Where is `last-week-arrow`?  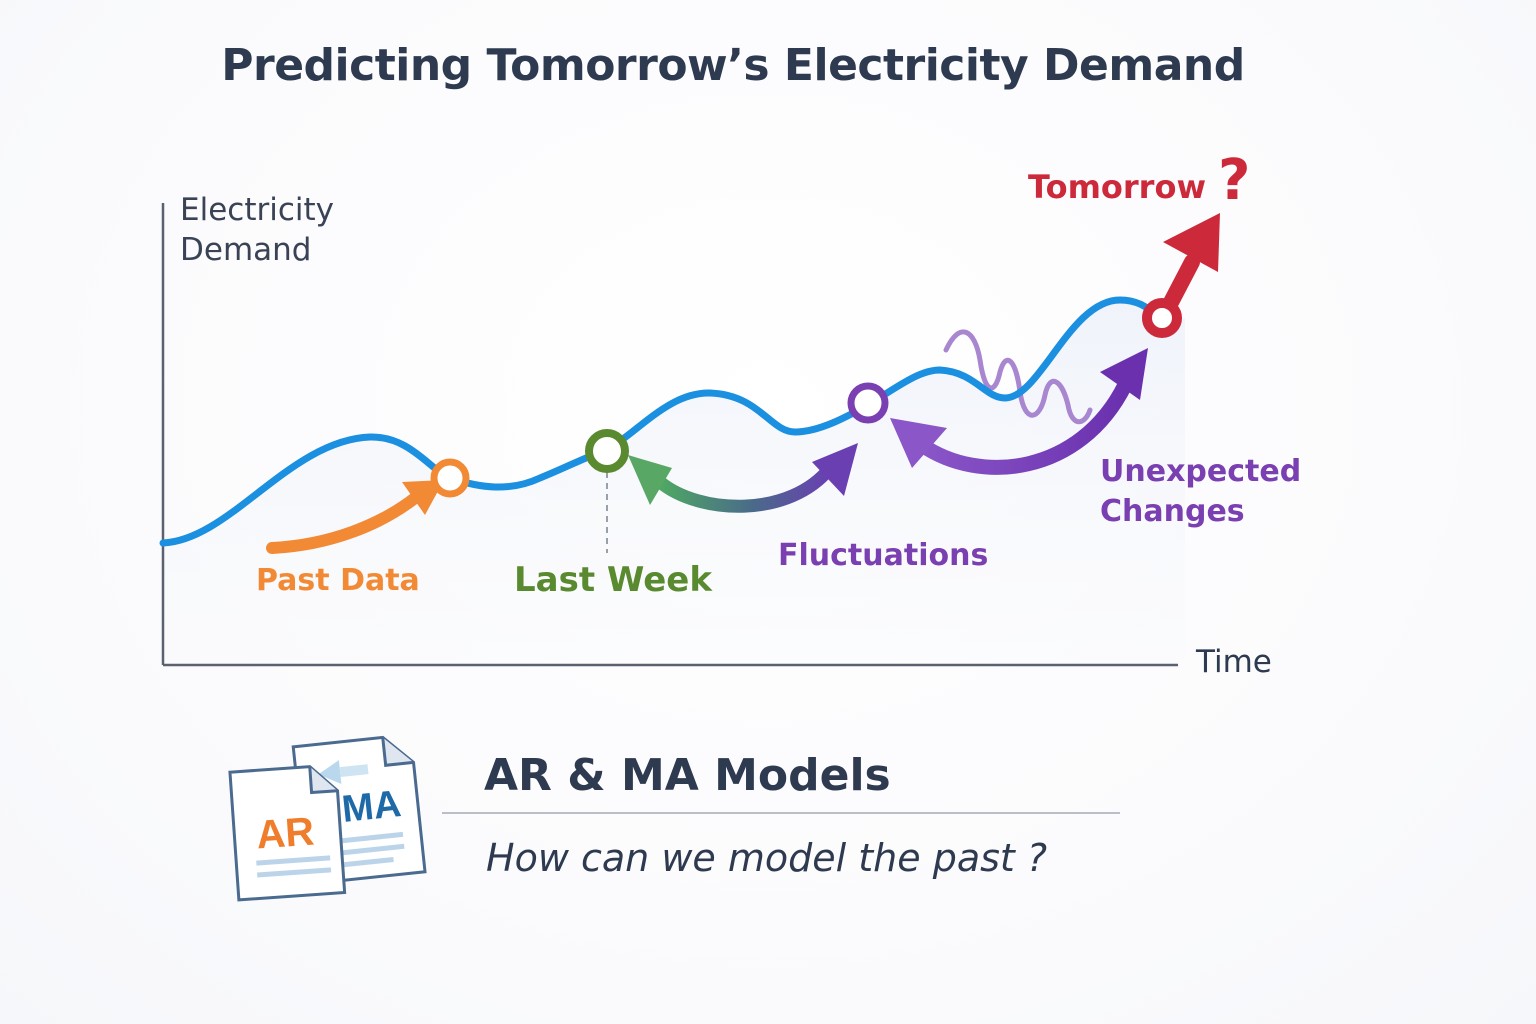 last-week-arrow is located at coordinates (745, 487).